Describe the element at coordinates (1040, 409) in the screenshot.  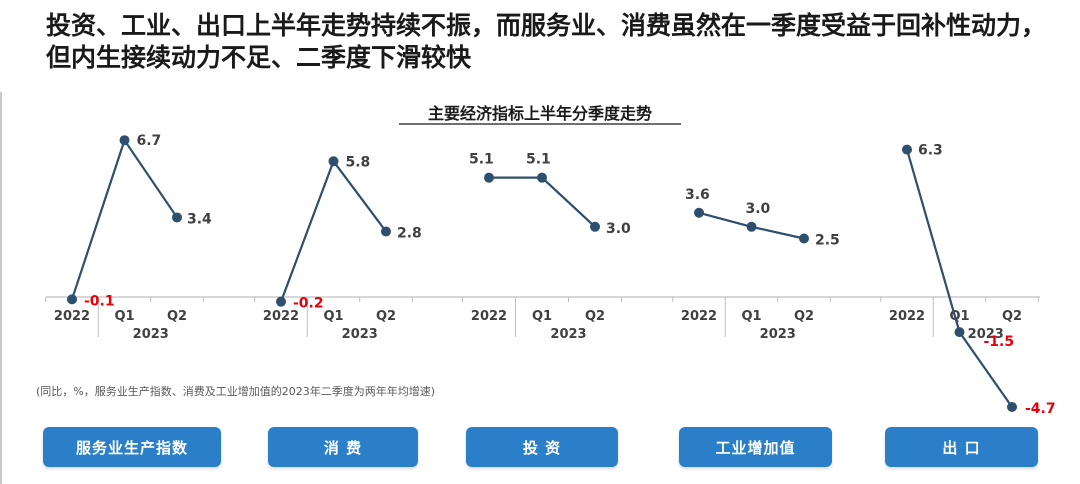
I see `data-label: -4.7` at that location.